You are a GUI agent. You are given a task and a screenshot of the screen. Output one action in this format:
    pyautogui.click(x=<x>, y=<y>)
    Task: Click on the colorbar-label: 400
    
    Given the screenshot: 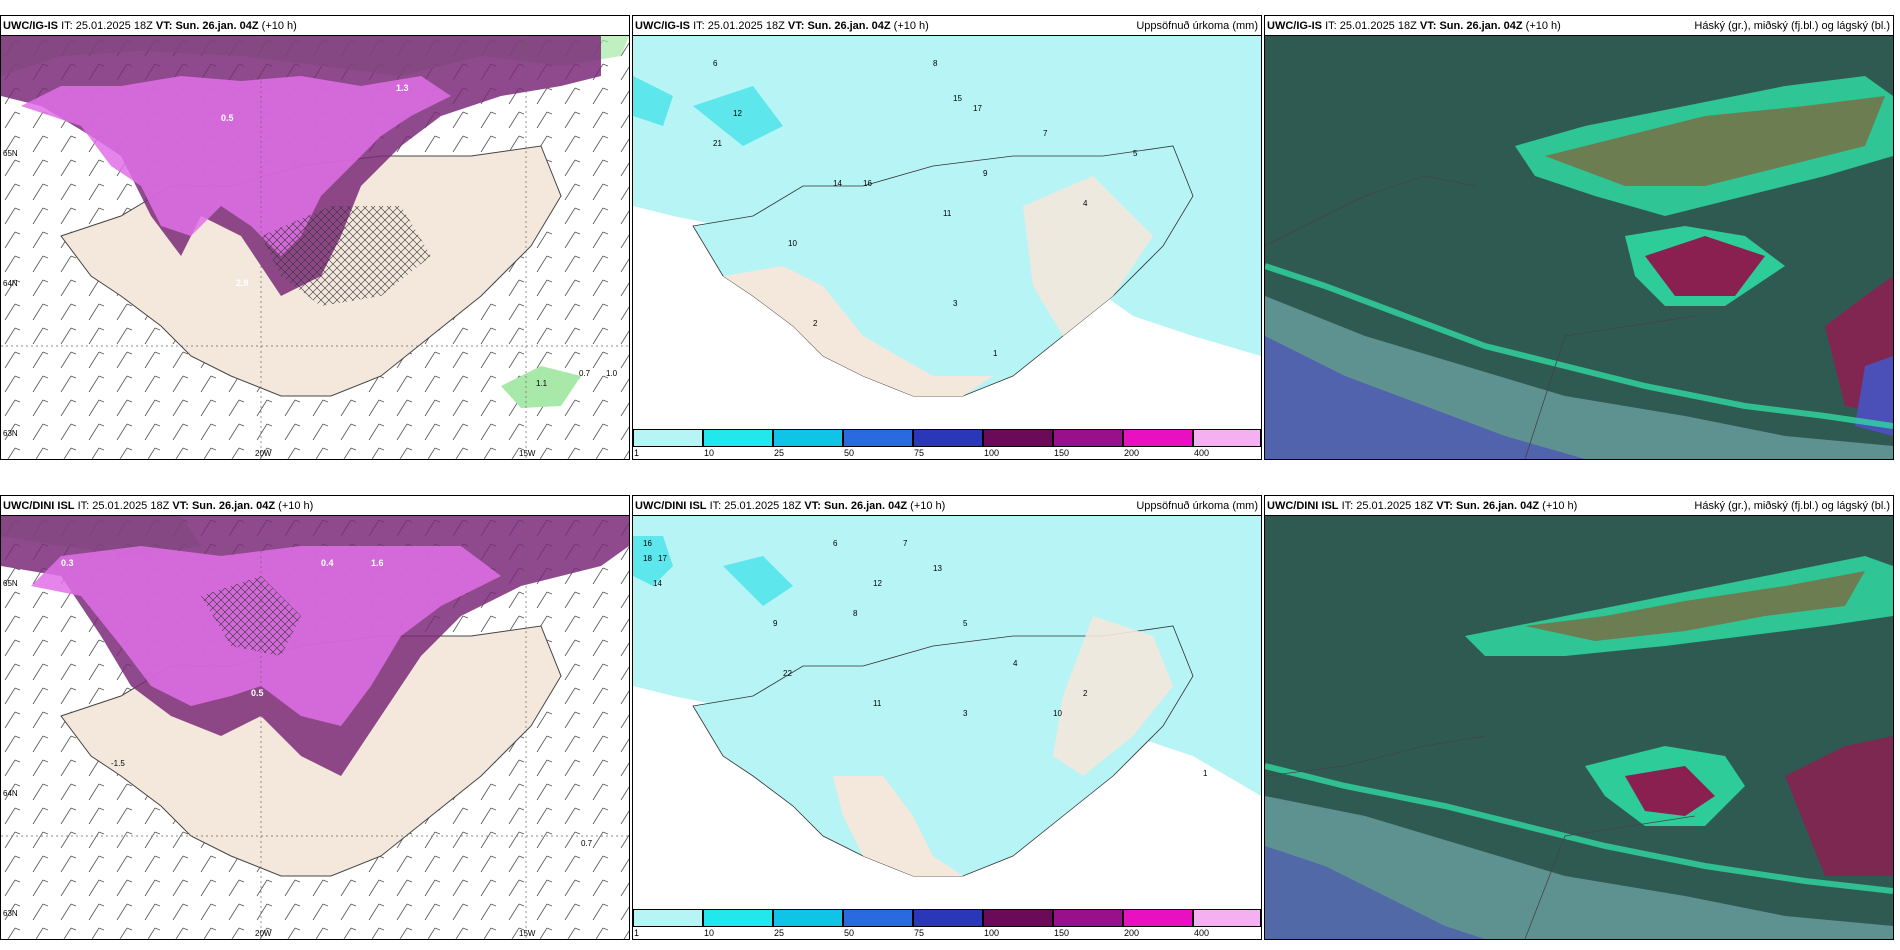 What is the action you would take?
    pyautogui.click(x=1202, y=933)
    